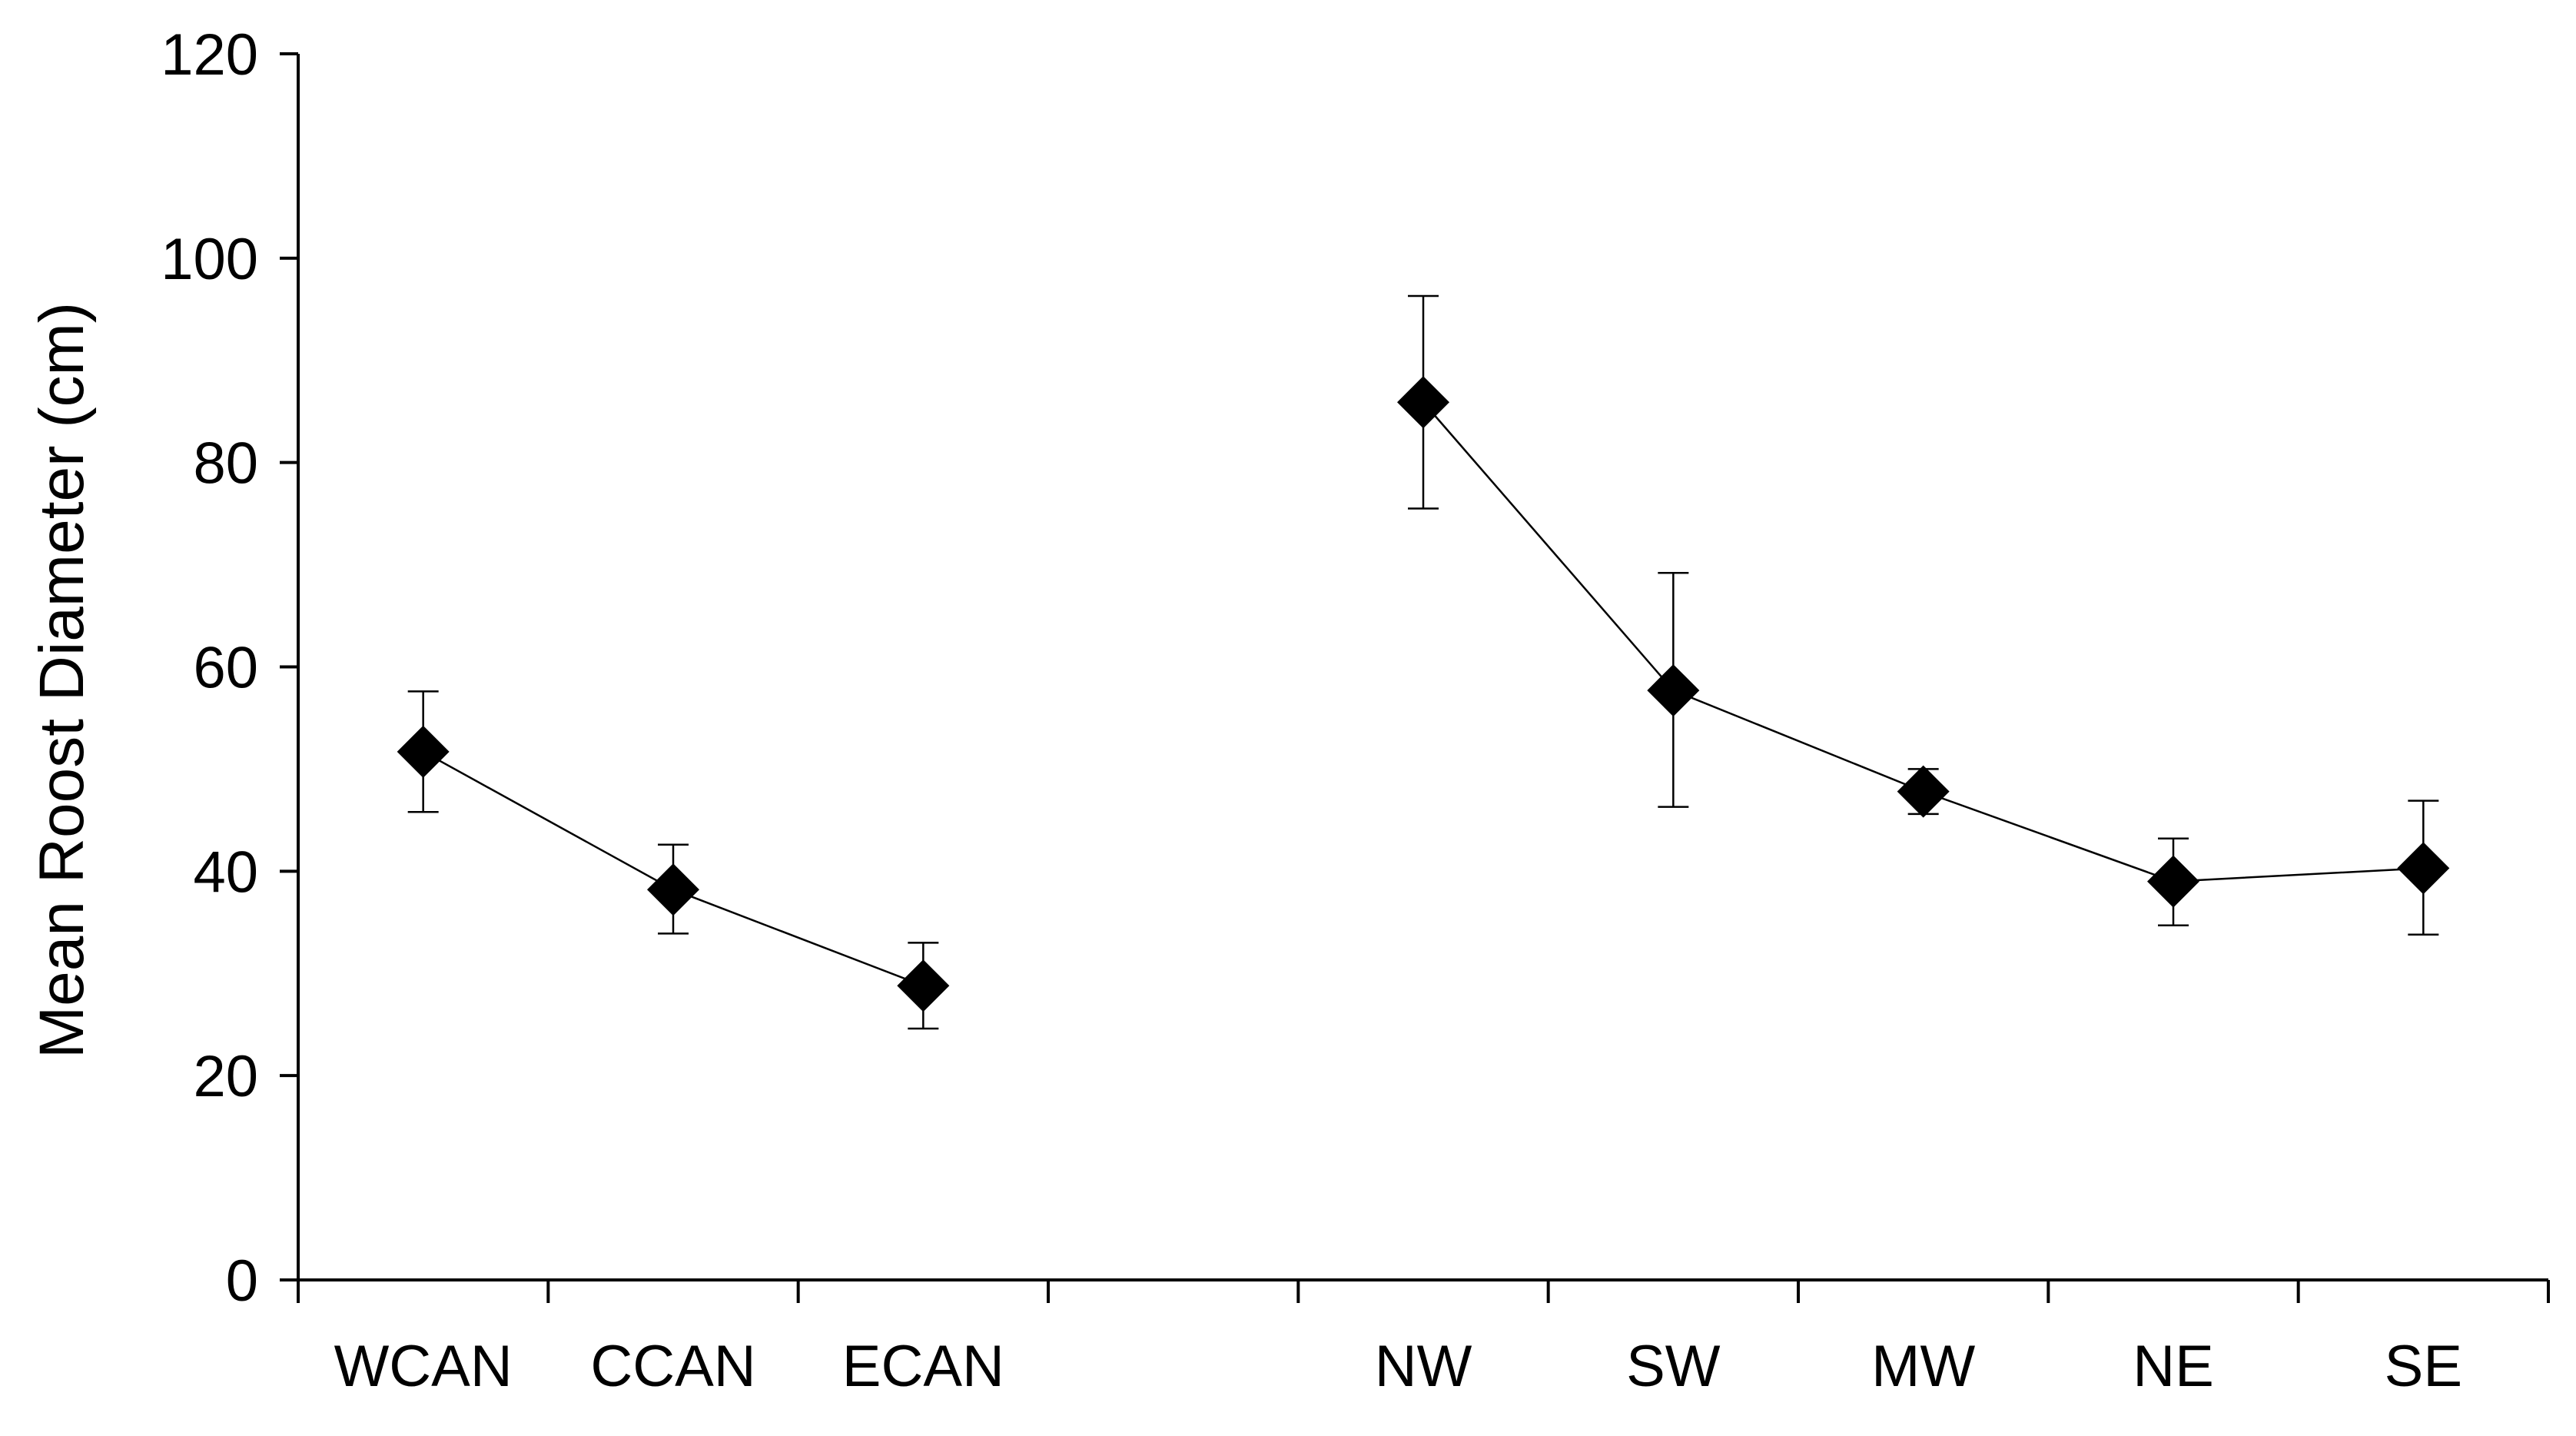 The width and height of the screenshot is (2576, 1436). Describe the element at coordinates (923, 1366) in the screenshot. I see `x-tick-label: ECAN` at that location.